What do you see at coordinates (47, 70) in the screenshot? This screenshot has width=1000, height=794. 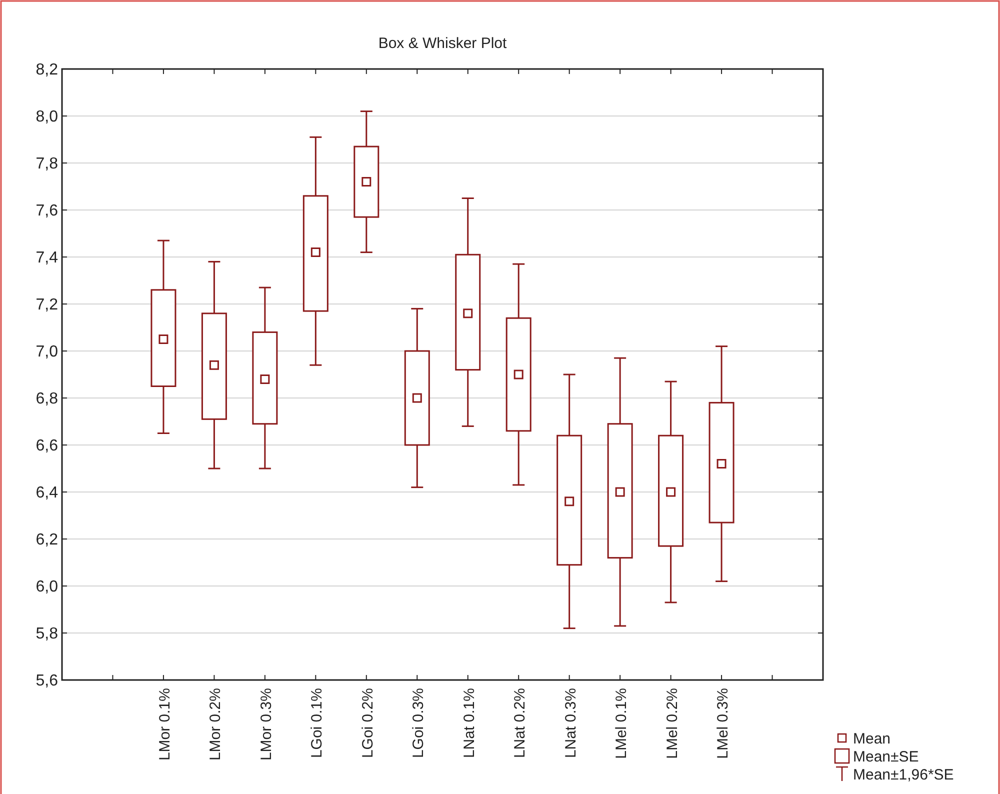 I see `y-tick-label: 8,2` at bounding box center [47, 70].